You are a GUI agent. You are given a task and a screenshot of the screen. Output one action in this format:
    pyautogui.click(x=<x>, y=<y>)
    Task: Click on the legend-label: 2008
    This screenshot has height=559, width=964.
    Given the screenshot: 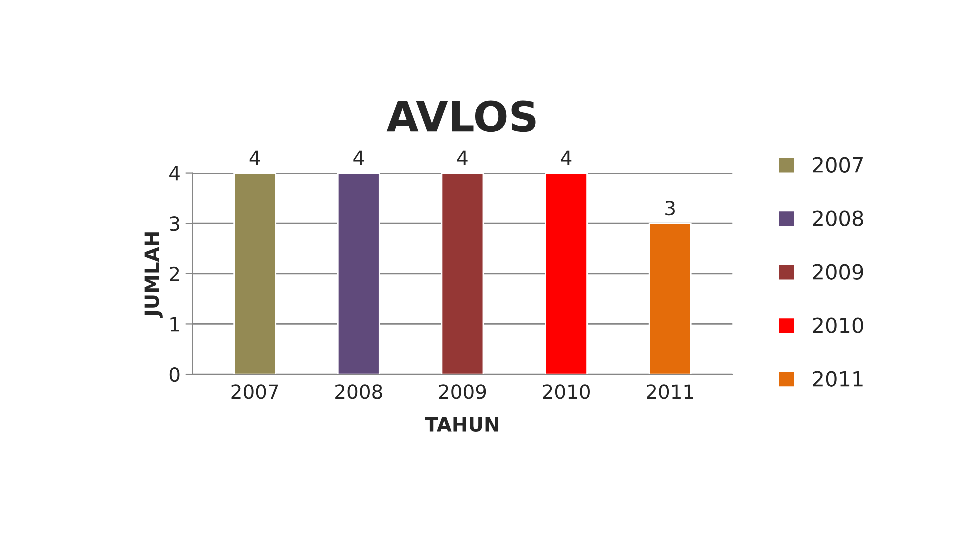 What is the action you would take?
    pyautogui.click(x=838, y=218)
    